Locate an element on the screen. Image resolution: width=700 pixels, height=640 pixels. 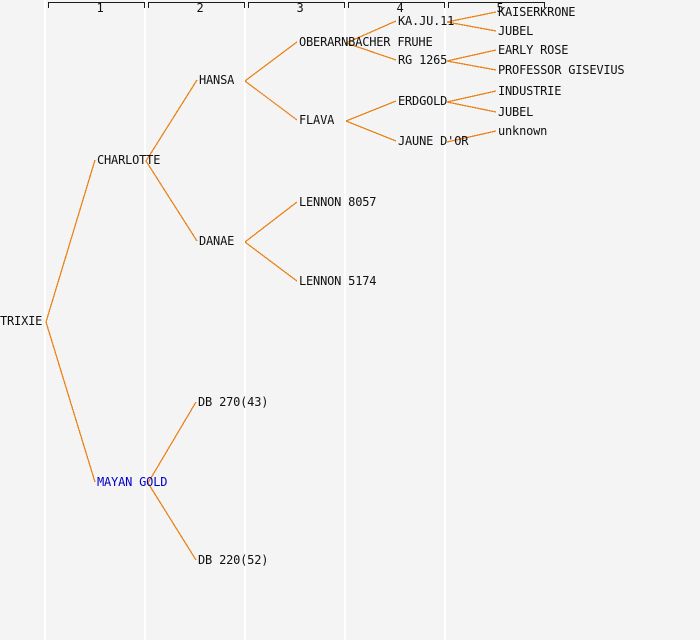
pedigree-edge-rg1265-earlyrose is located at coordinates (471, 55).